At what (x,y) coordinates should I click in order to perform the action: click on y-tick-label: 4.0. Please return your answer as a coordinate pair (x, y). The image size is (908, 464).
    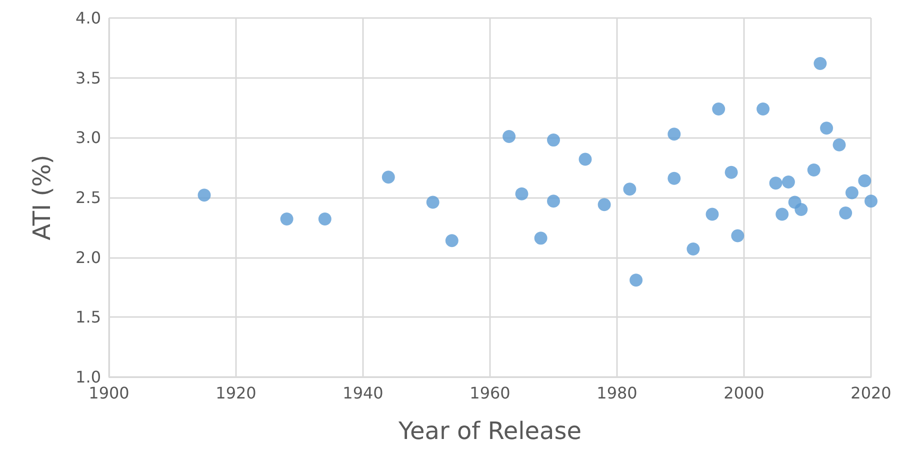
    Looking at the image, I should click on (88, 18).